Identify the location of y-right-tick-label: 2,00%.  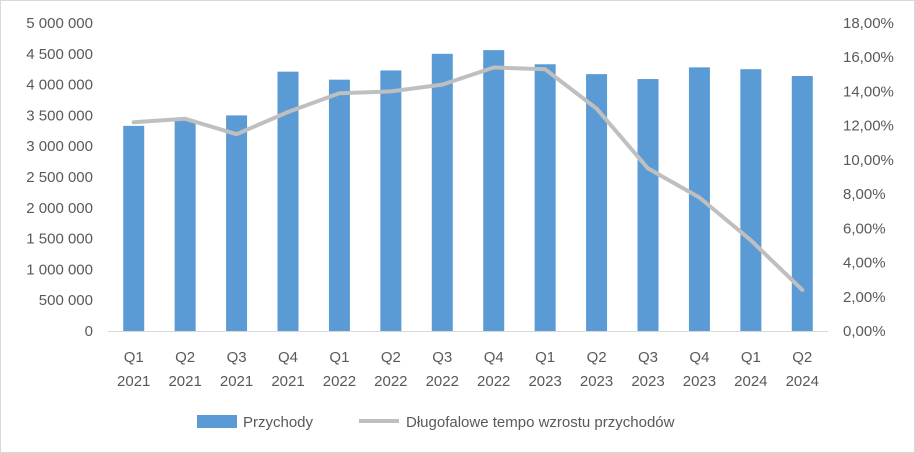
(864, 297).